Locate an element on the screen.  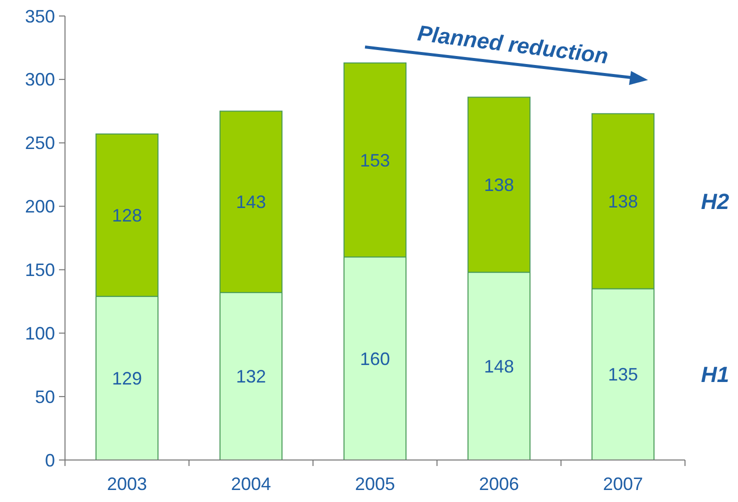
data-label: 129 is located at coordinates (127, 378).